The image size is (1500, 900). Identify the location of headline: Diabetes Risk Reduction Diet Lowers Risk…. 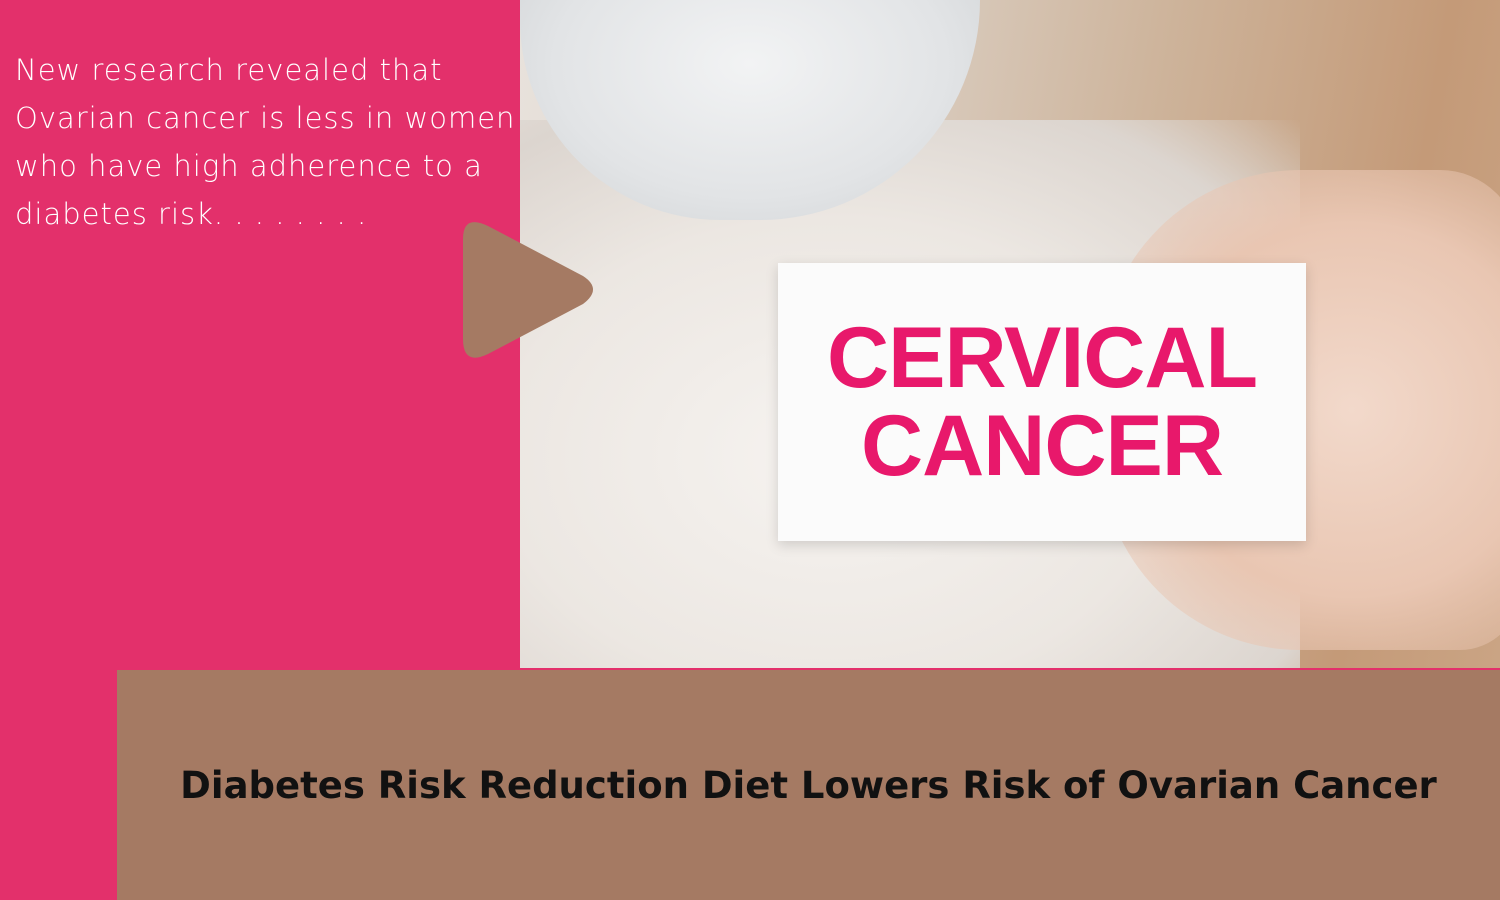
(808, 785).